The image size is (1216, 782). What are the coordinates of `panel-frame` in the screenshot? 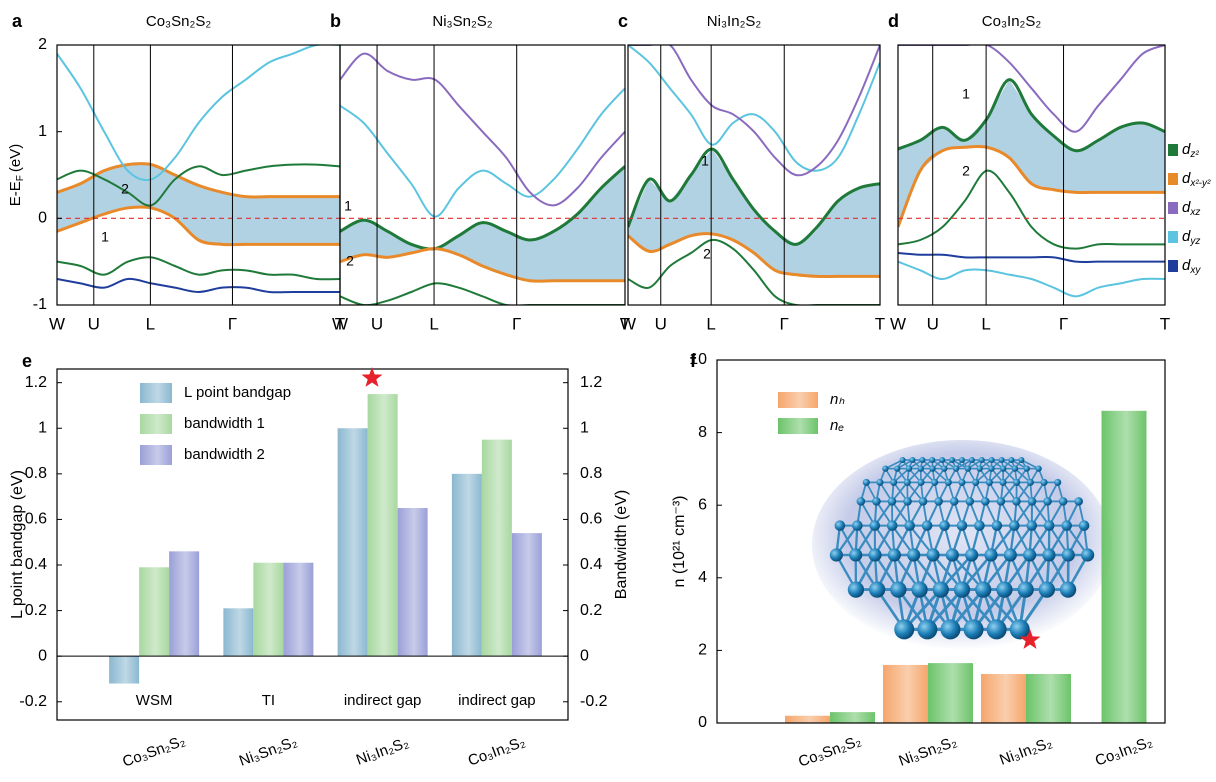 It's located at (1031, 175).